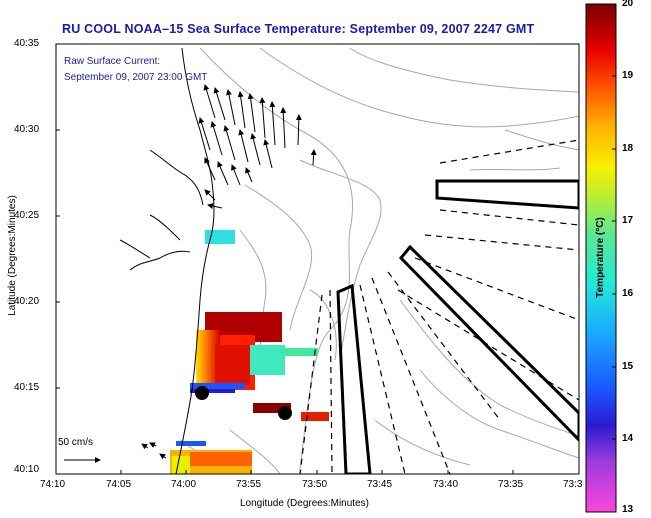 Image resolution: width=651 pixels, height=518 pixels. Describe the element at coordinates (112, 61) in the screenshot. I see `current-label: Raw Surface Current:` at that location.